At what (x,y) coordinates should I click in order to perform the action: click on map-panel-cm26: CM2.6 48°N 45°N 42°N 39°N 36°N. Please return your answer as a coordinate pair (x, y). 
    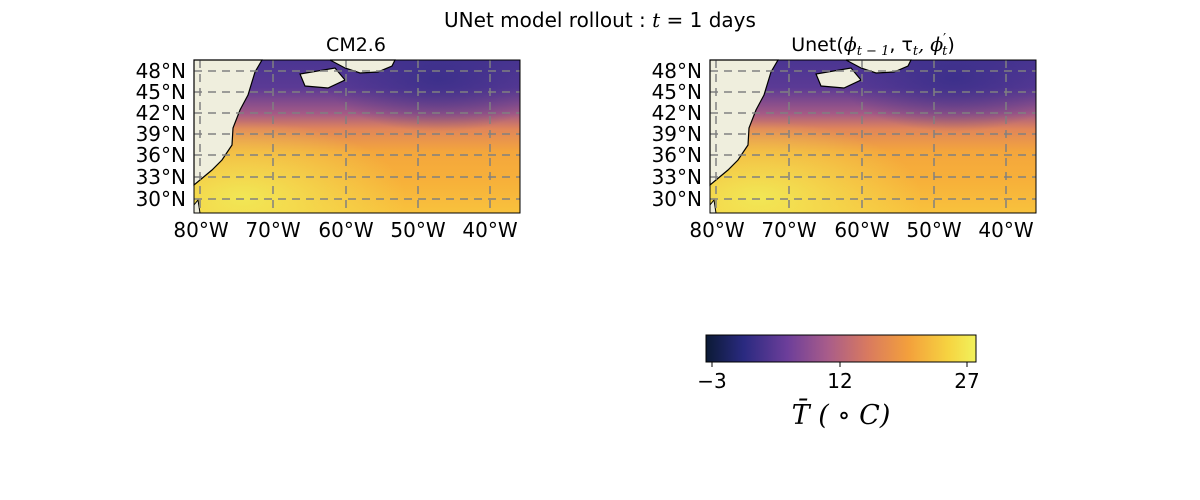
    Looking at the image, I should click on (328, 138).